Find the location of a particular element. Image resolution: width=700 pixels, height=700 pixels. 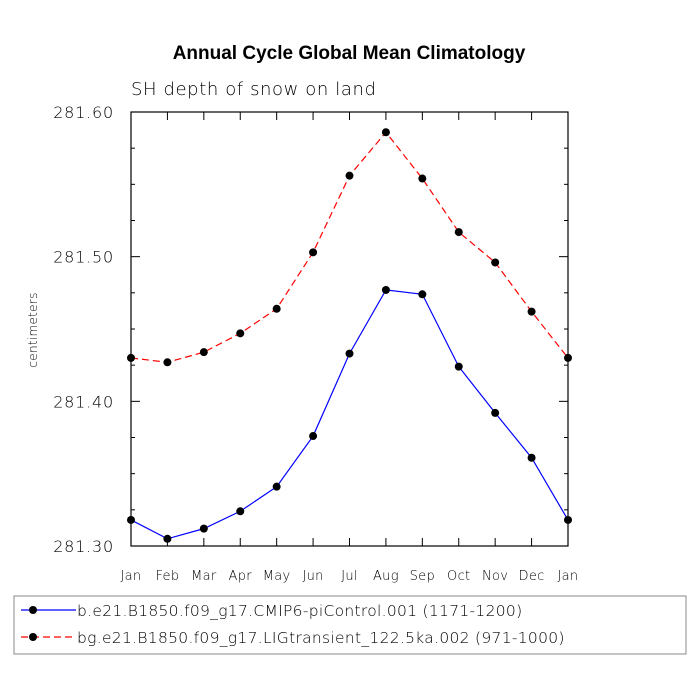

x-tick-label: Feb is located at coordinates (167, 576).